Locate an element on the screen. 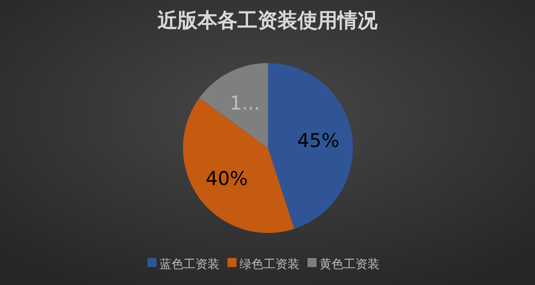 This screenshot has width=535, height=285. legend-item: 绿色工资装 is located at coordinates (264, 264).